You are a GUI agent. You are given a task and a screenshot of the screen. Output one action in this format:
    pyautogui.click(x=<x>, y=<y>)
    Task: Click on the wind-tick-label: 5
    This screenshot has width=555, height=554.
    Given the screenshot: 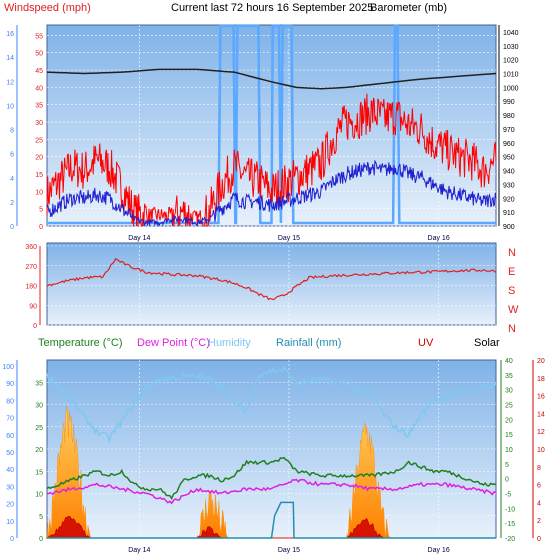 What is the action you would take?
    pyautogui.click(x=41, y=210)
    